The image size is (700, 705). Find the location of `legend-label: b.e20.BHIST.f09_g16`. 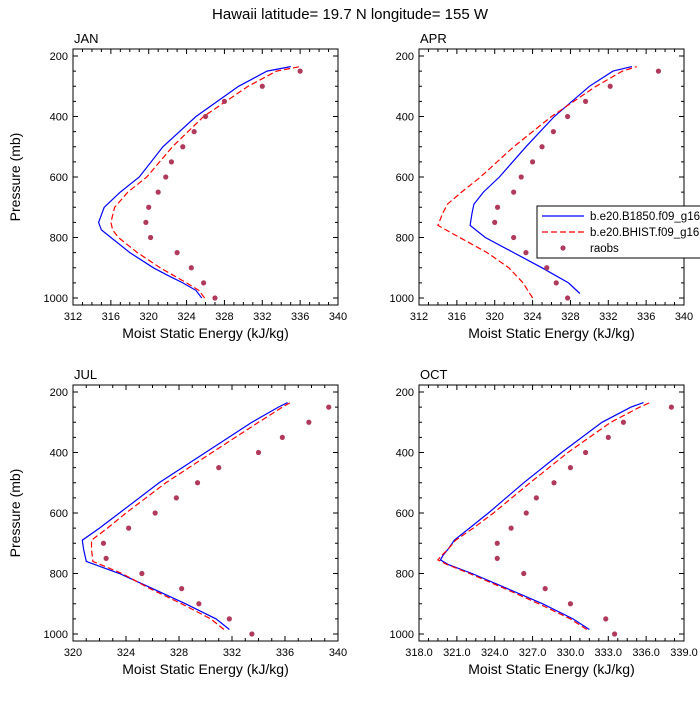

legend-label: b.e20.BHIST.f09_g16 is located at coordinates (644, 233).